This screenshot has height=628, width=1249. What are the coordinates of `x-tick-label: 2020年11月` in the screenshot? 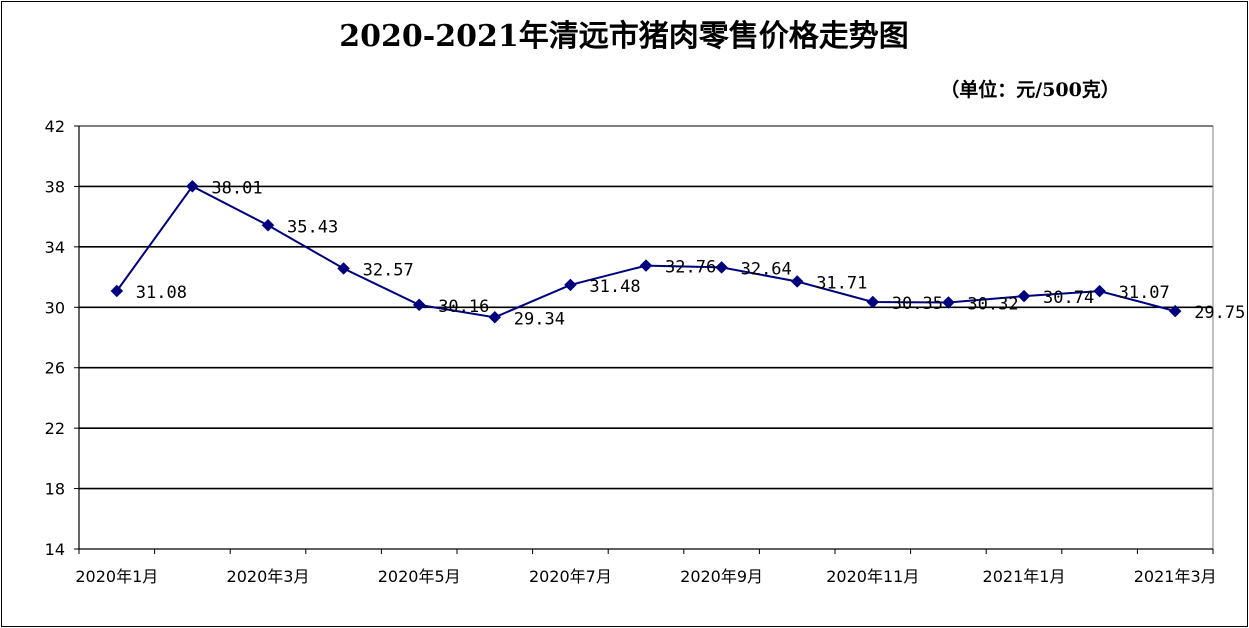 It's located at (872, 576).